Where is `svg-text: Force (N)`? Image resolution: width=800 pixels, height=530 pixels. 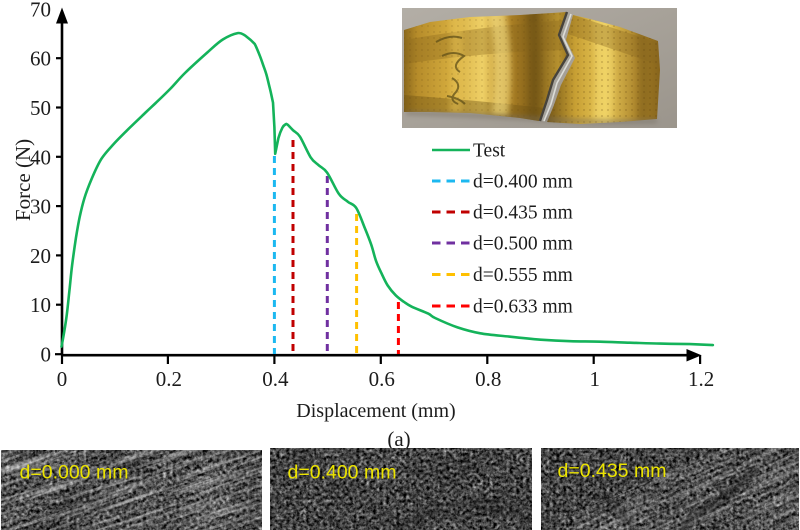
svg-text: Force (N) is located at coordinates (23, 180).